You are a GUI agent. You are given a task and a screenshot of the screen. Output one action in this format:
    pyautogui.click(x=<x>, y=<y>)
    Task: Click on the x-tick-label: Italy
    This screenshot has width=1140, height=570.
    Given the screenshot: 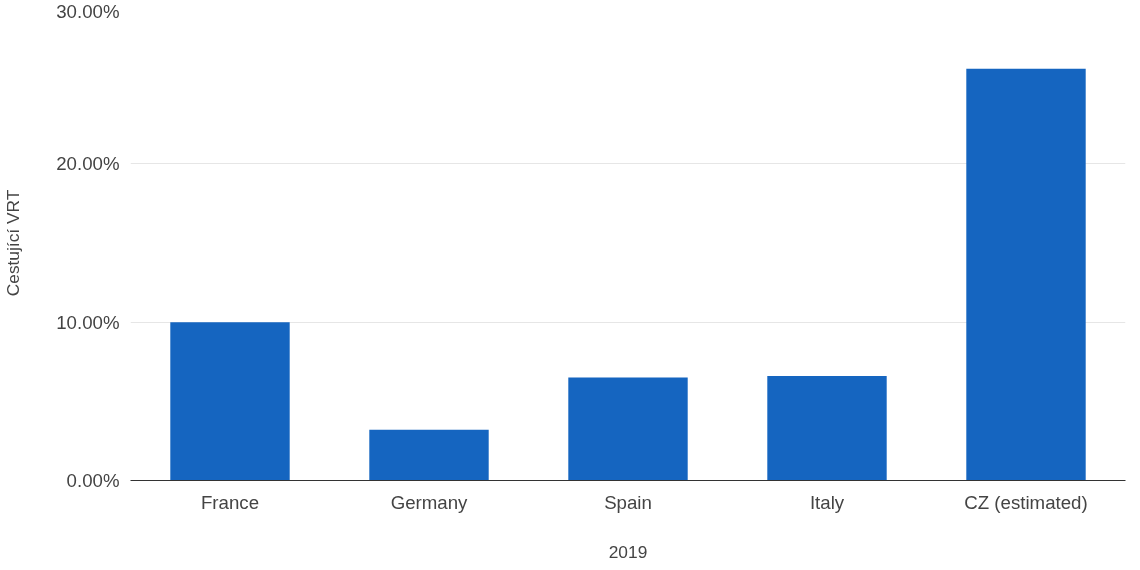 What is the action you would take?
    pyautogui.click(x=827, y=502)
    